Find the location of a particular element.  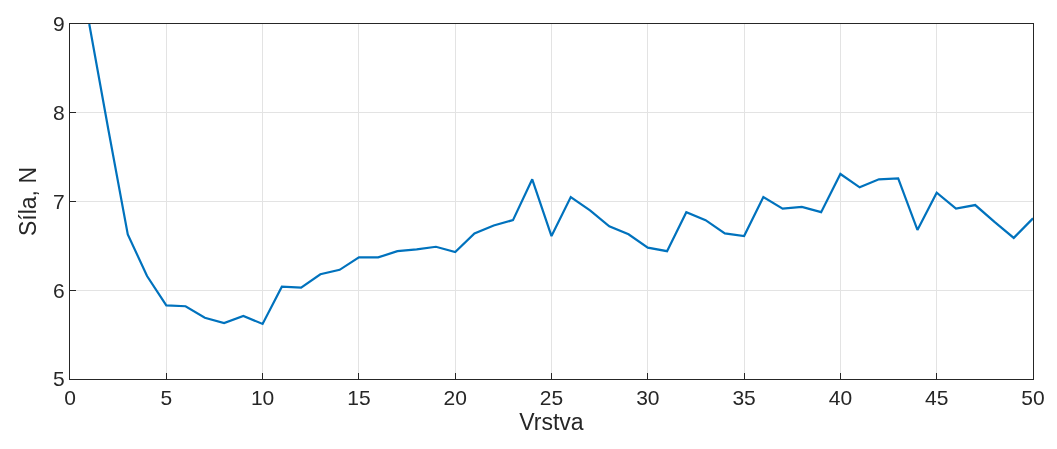

x-axis-title: Vrstva is located at coordinates (551, 422).